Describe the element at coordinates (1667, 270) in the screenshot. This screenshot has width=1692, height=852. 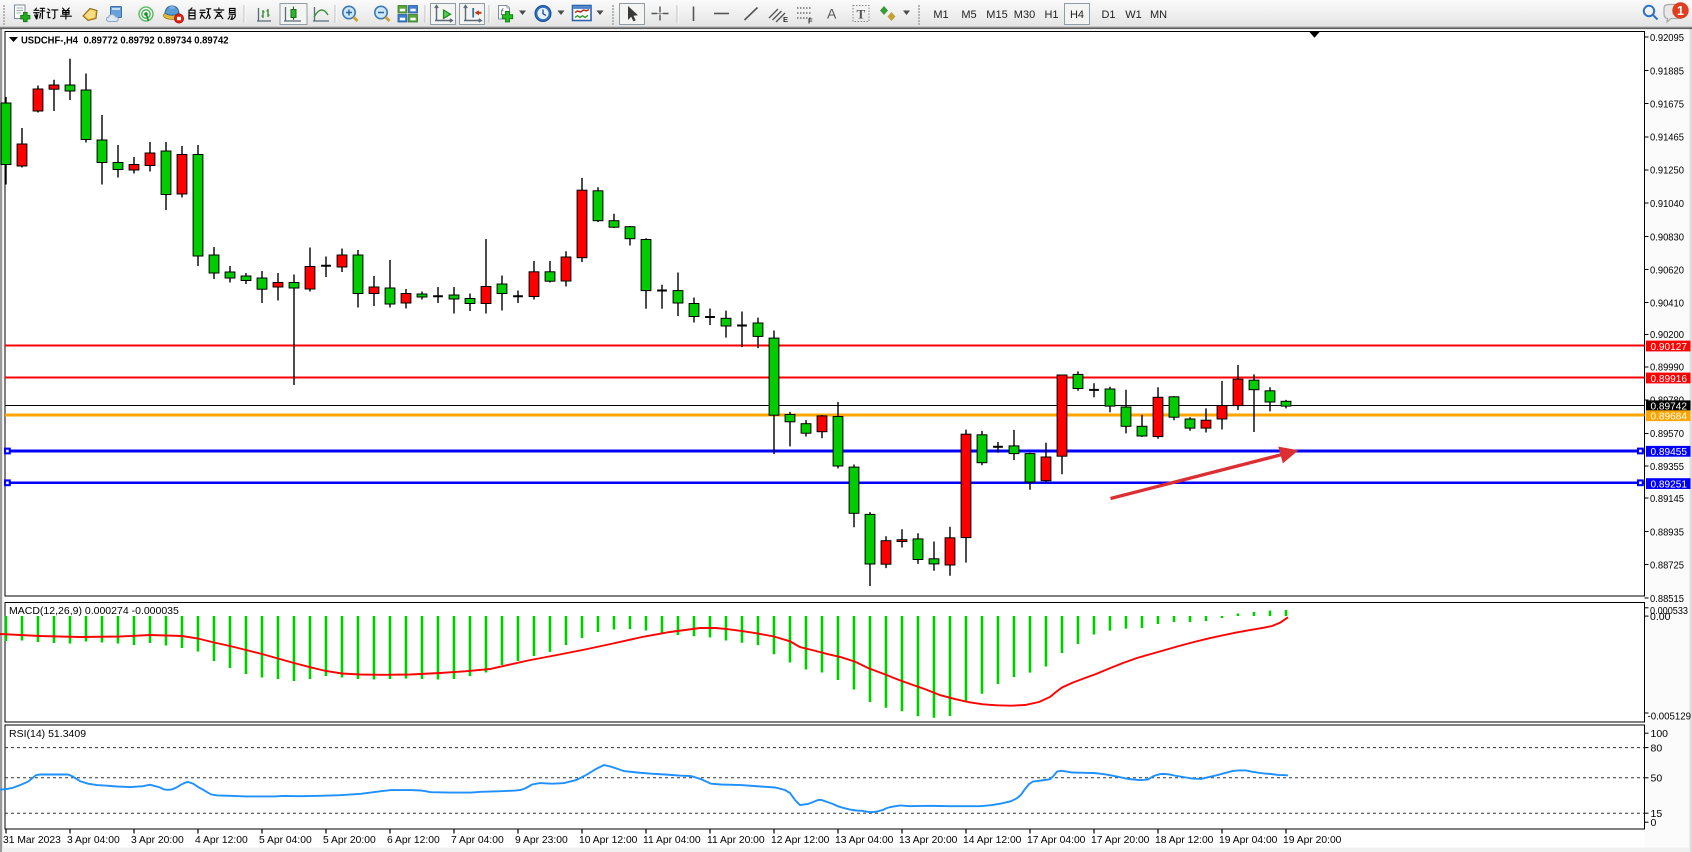
I see `svg-text: 0.90620` at that location.